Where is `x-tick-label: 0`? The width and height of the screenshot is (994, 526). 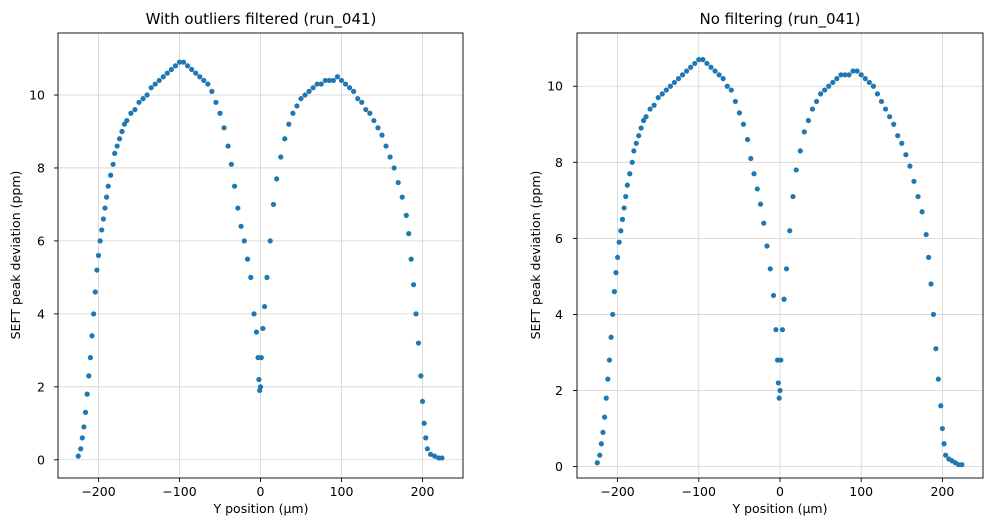
x-tick-label: 0 is located at coordinates (780, 491).